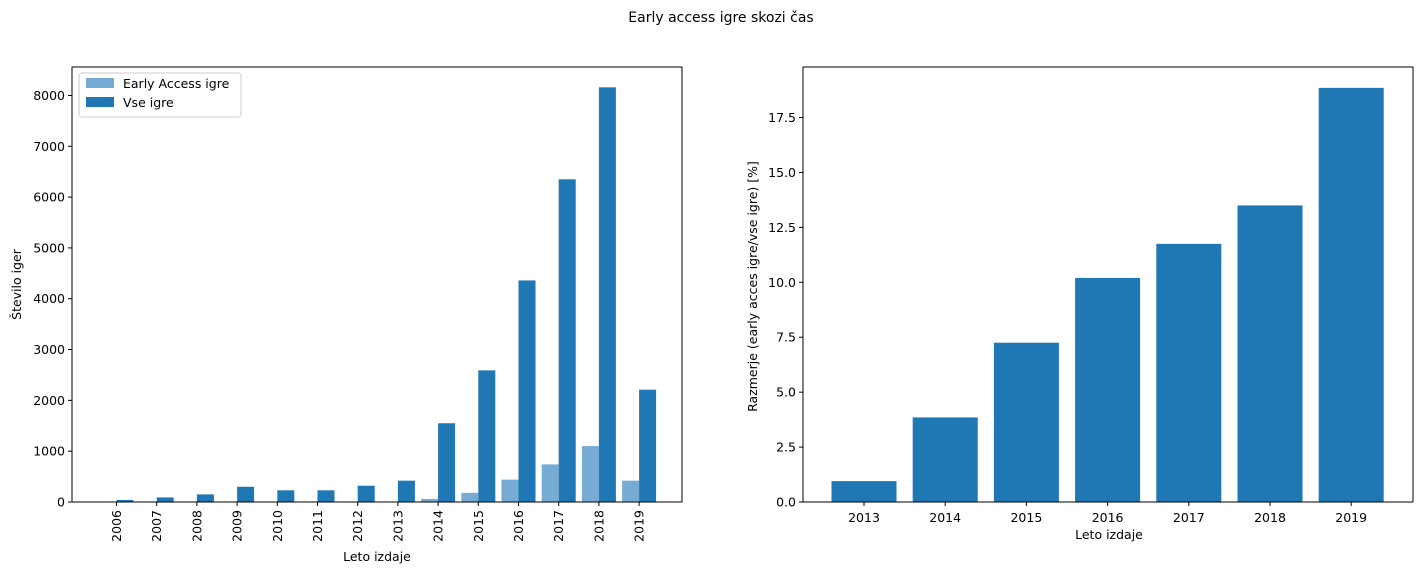 Image resolution: width=1422 pixels, height=573 pixels. What do you see at coordinates (720, 18) in the screenshot?
I see `figure-title: Early access igre skozi čas` at bounding box center [720, 18].